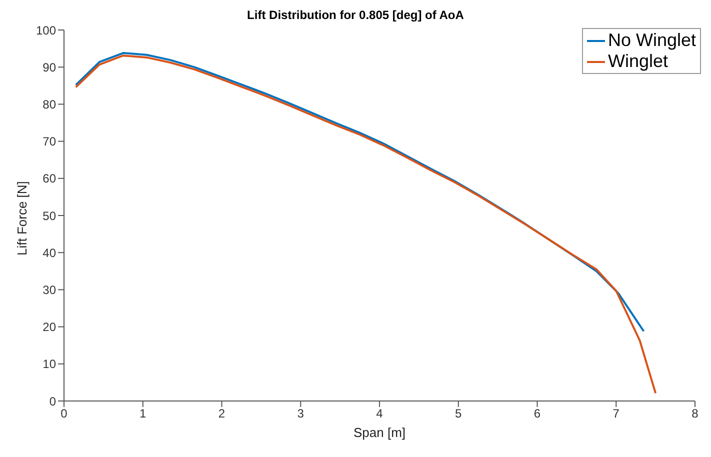 This screenshot has width=711, height=457. Describe the element at coordinates (49, 364) in the screenshot. I see `y-tick-label: 10` at that location.